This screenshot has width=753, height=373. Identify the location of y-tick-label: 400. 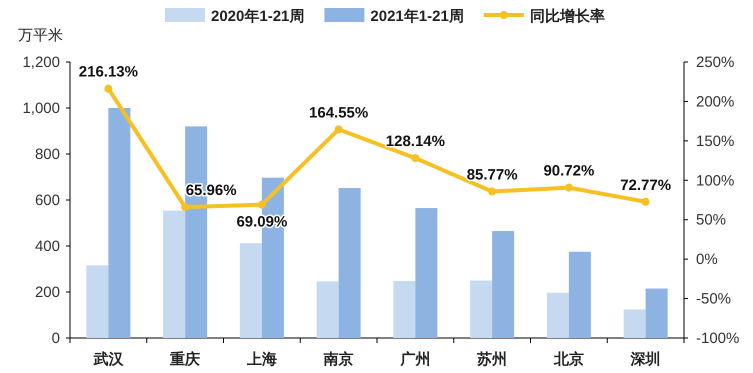
(47, 246).